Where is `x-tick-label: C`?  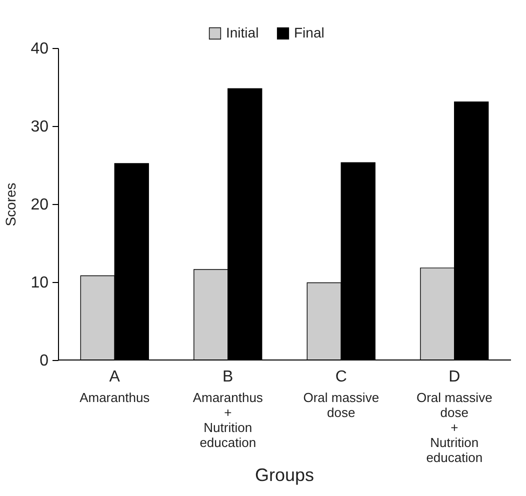 x-tick-label: C is located at coordinates (341, 377).